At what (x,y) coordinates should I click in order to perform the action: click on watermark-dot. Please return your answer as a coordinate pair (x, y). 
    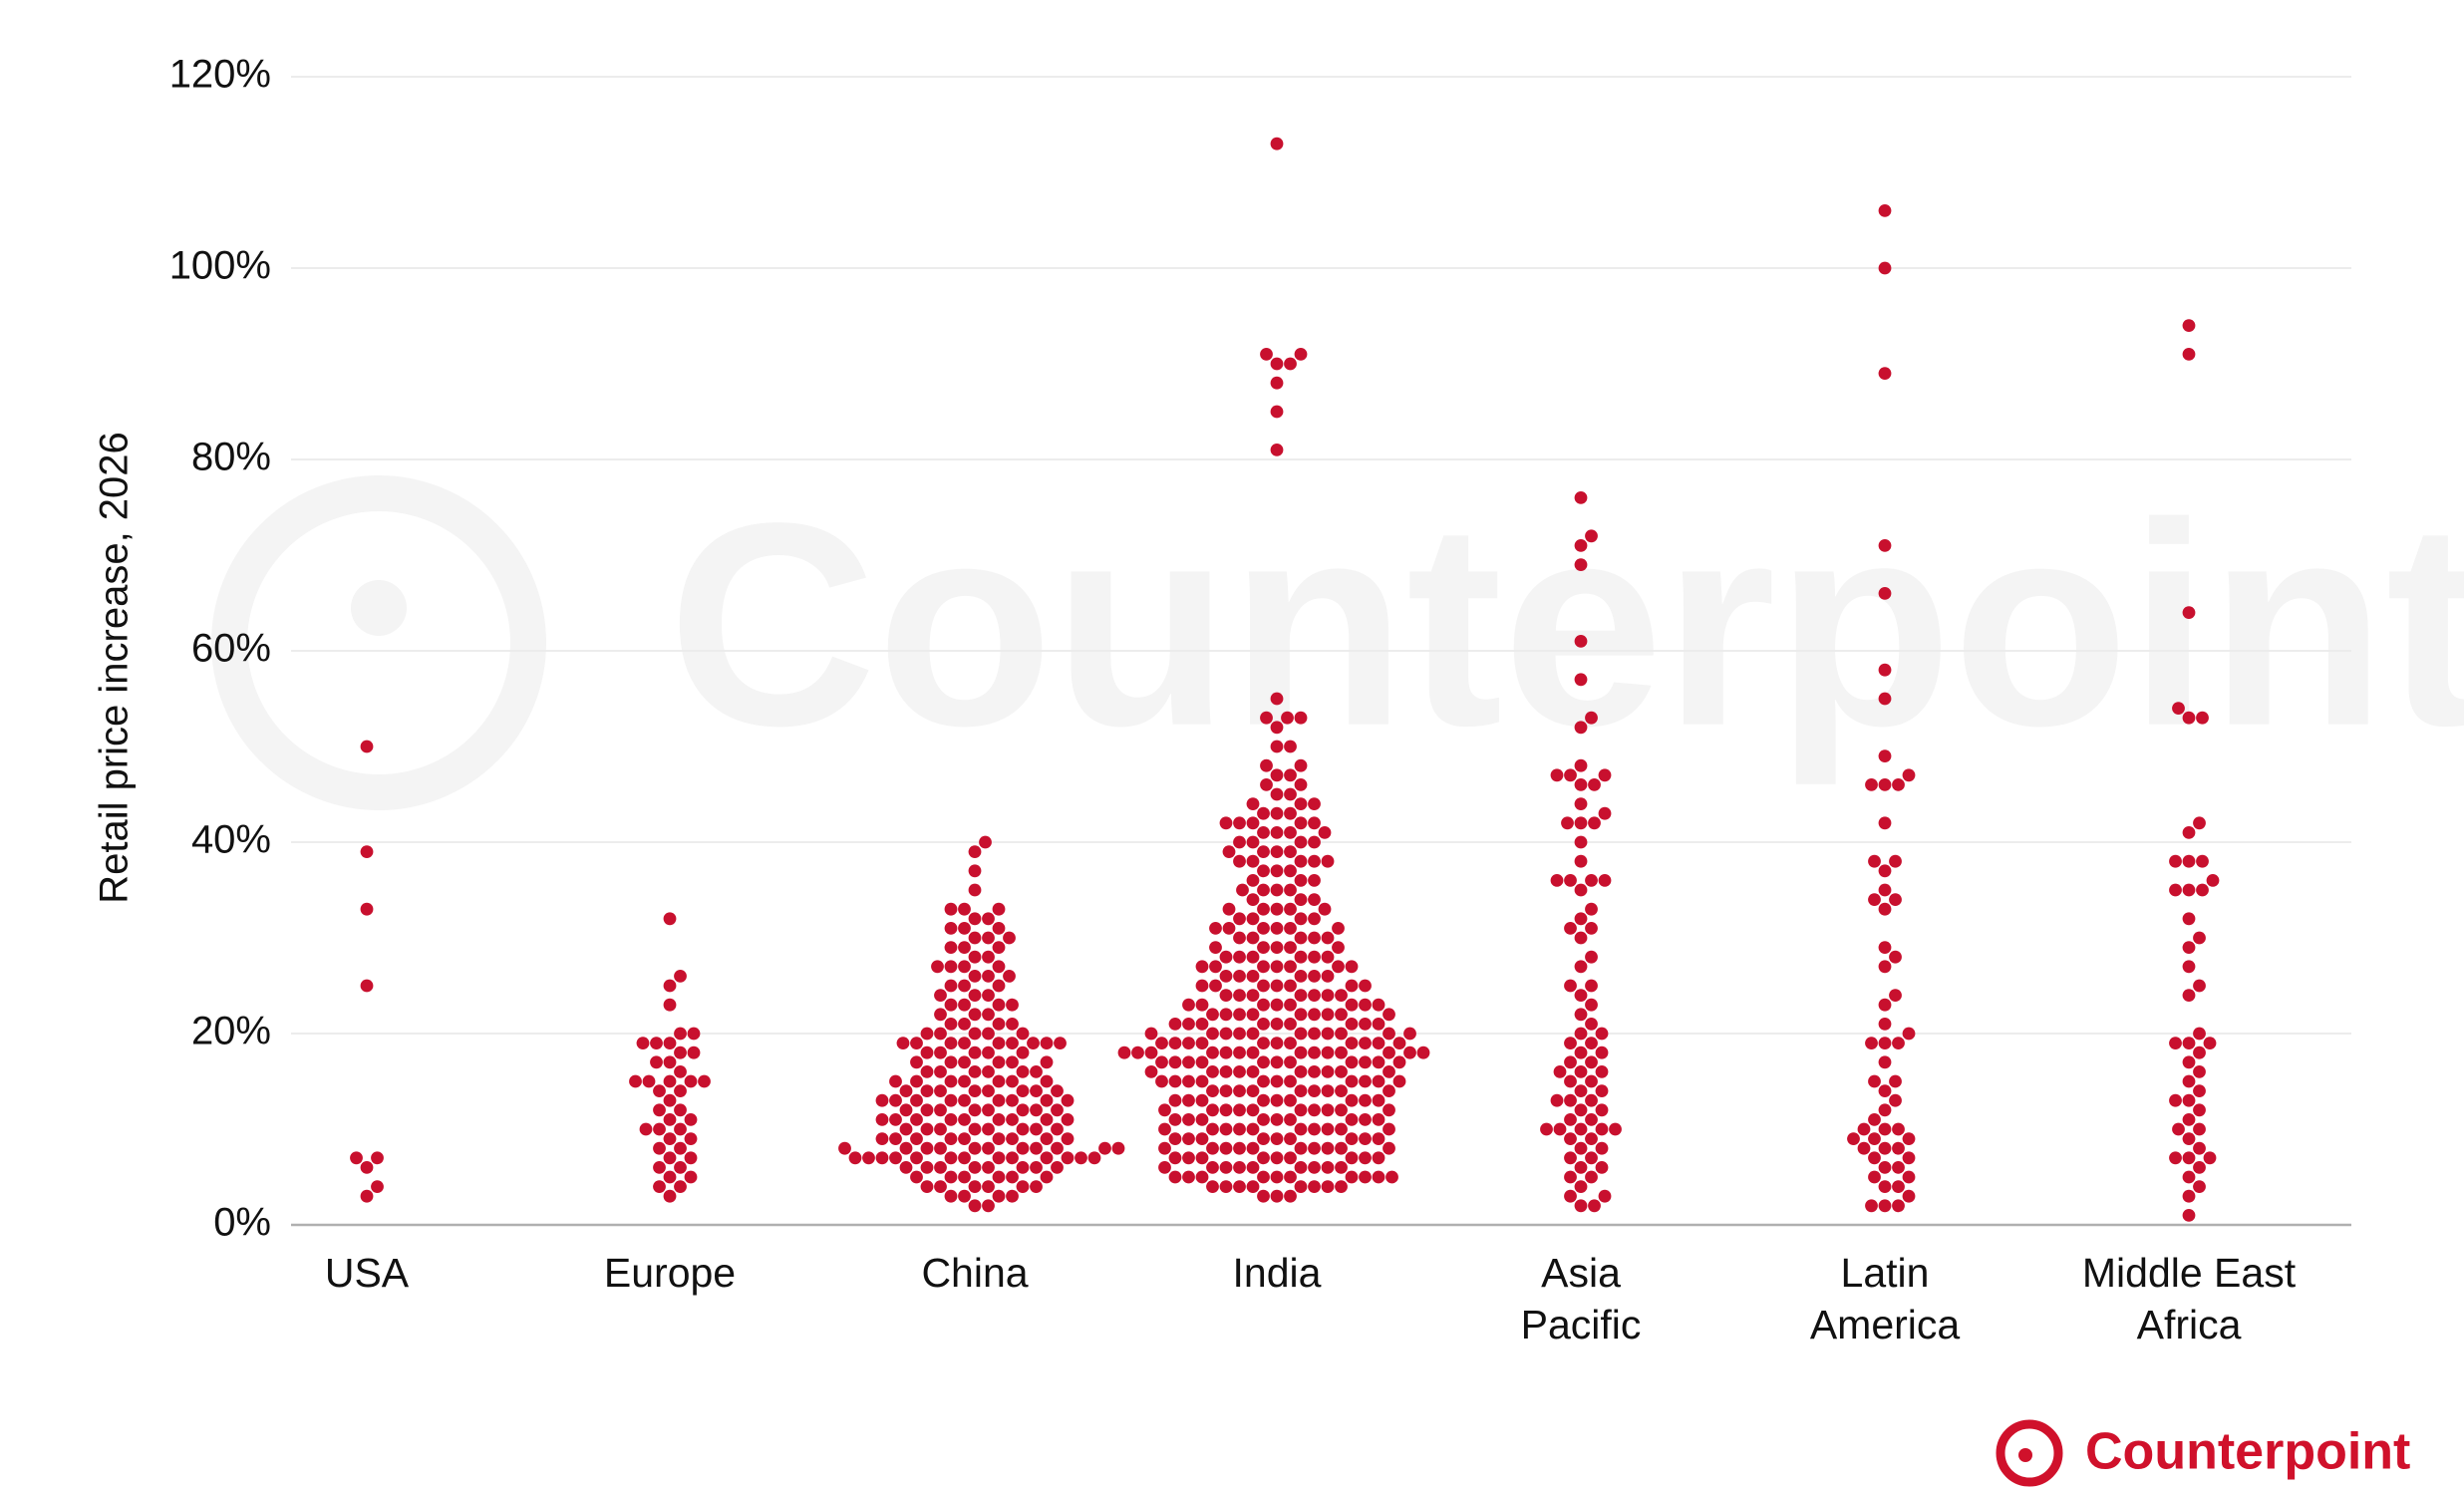
    Looking at the image, I should click on (379, 608).